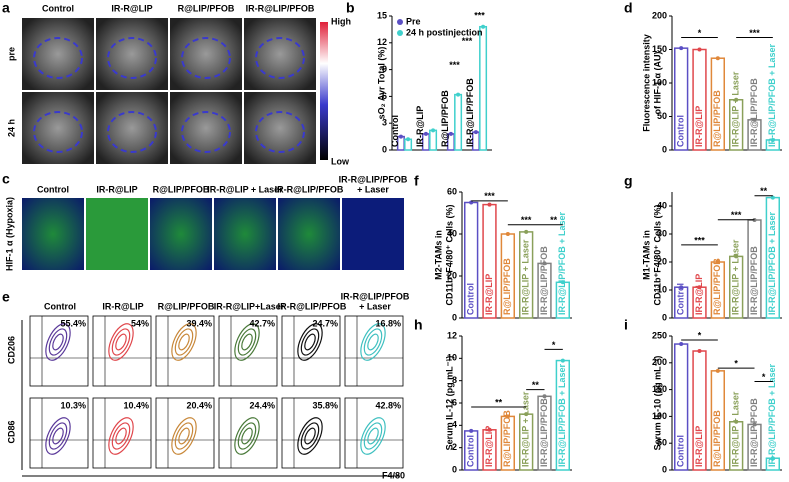  I want to click on percent-label: 55.4%, so click(73, 323).